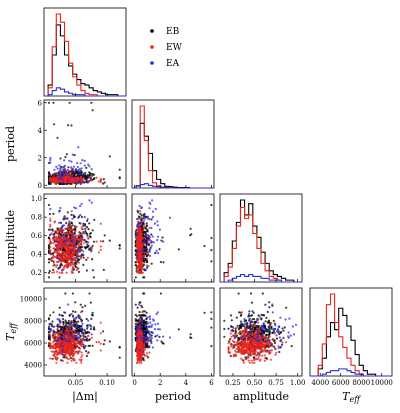 This screenshot has height=413, width=400. What do you see at coordinates (31, 300) in the screenshot?
I see `y-tick-label: 10000` at bounding box center [31, 300].